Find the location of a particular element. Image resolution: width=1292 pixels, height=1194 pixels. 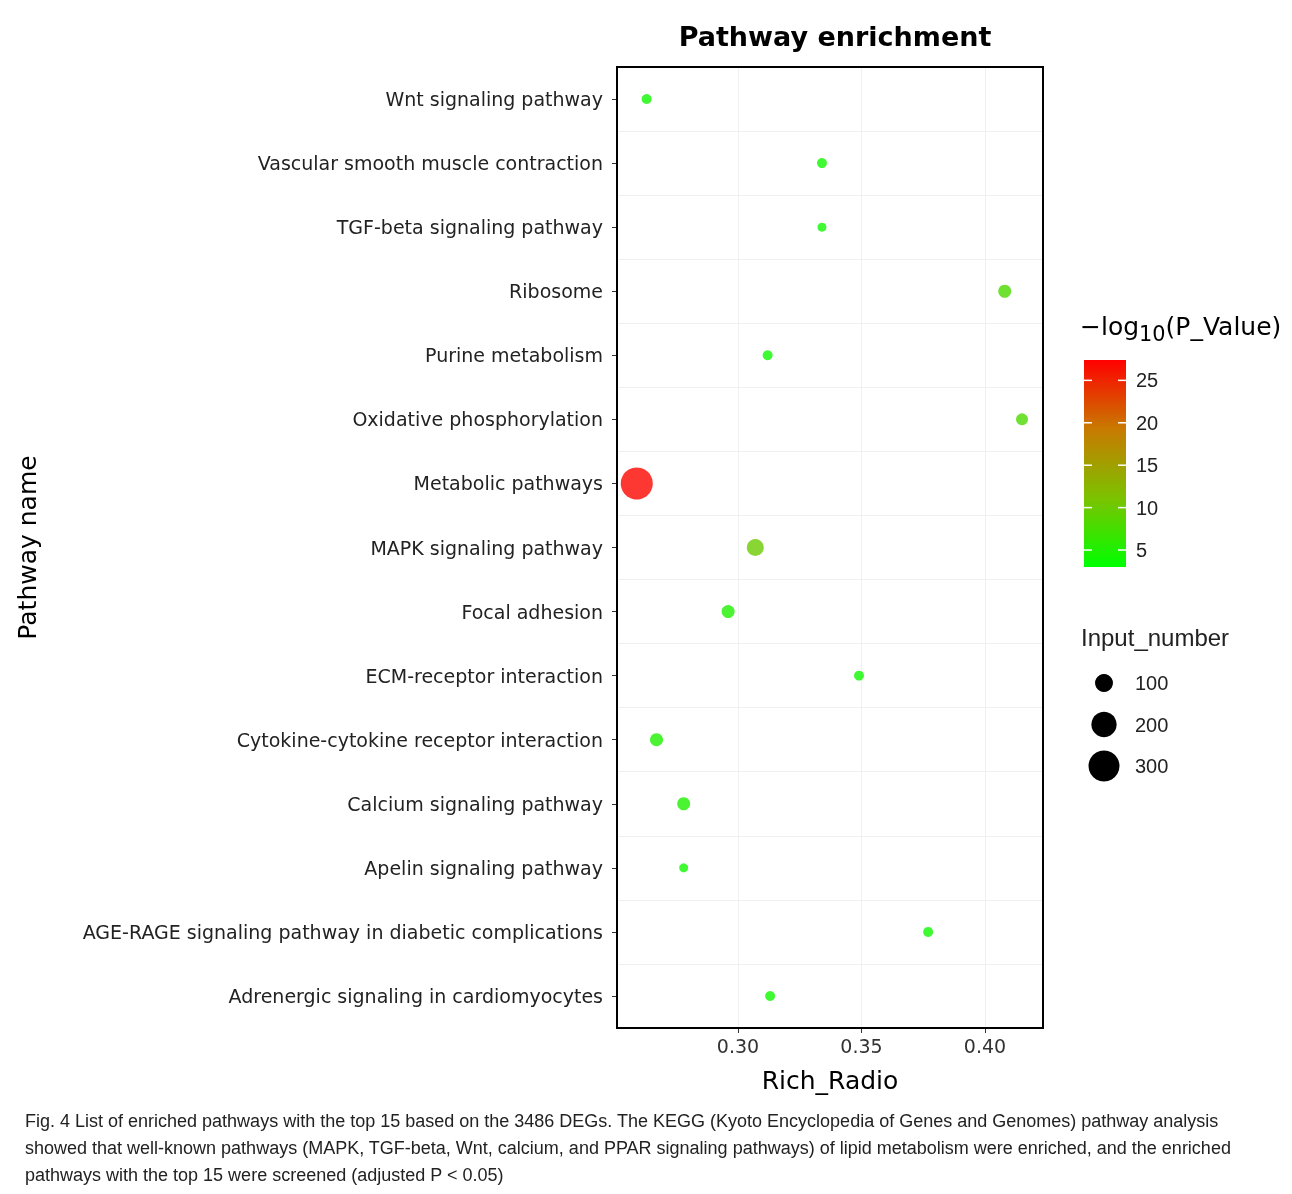

legend-label: 100 is located at coordinates (1152, 683).